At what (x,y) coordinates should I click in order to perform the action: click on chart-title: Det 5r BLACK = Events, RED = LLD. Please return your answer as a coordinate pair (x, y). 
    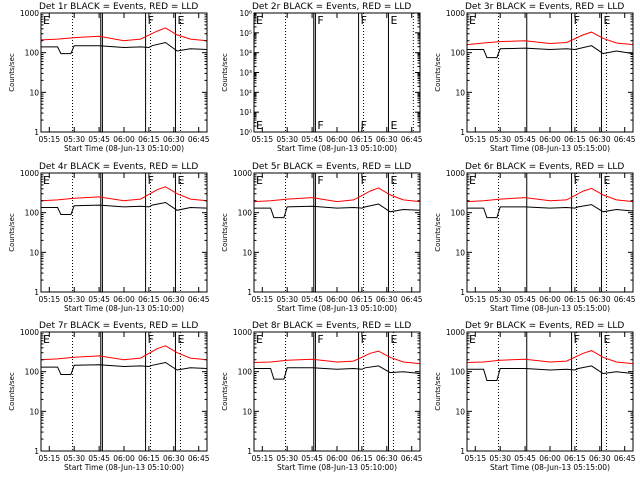
    Looking at the image, I should click on (331, 167).